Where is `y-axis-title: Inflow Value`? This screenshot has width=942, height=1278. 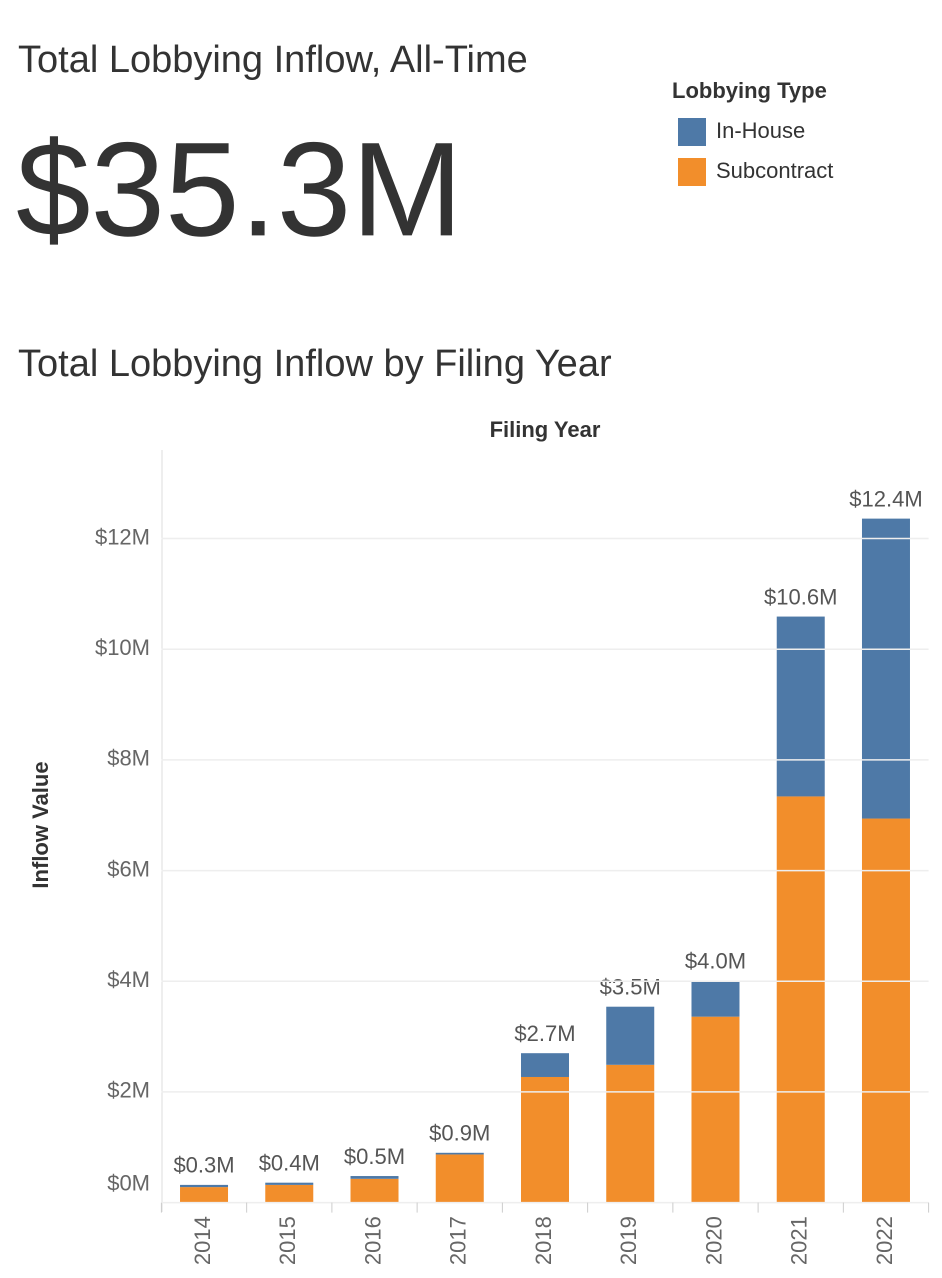 y-axis-title: Inflow Value is located at coordinates (40, 824).